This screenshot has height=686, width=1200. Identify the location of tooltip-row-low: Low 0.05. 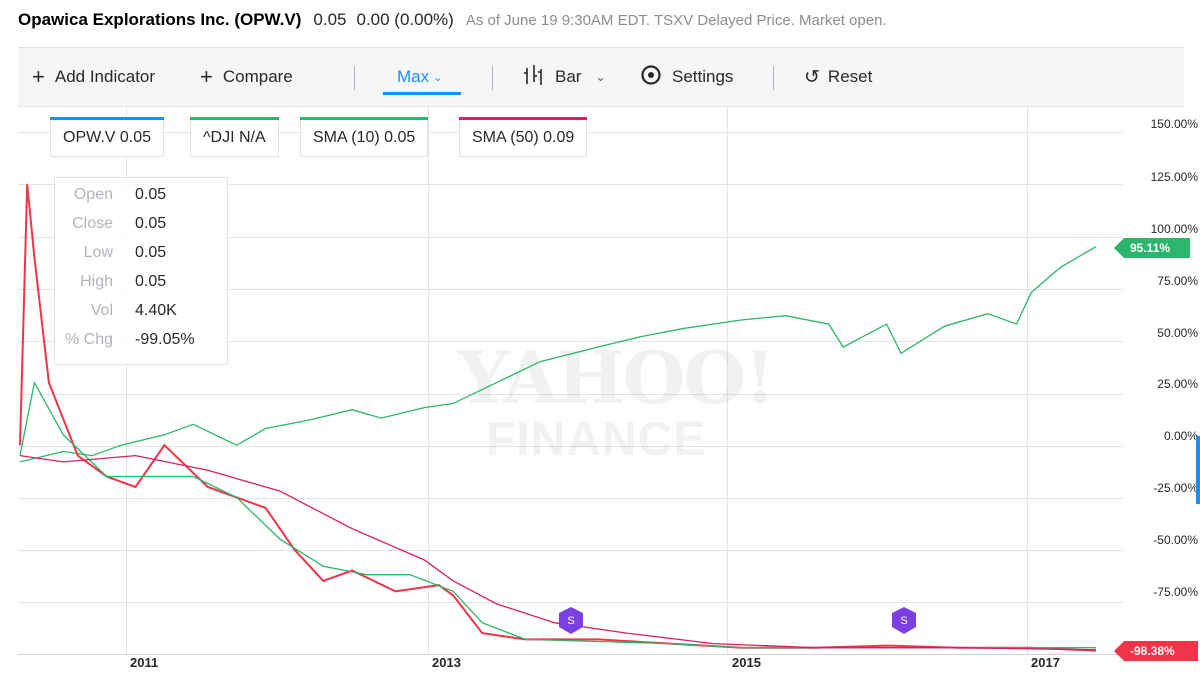
(142, 258).